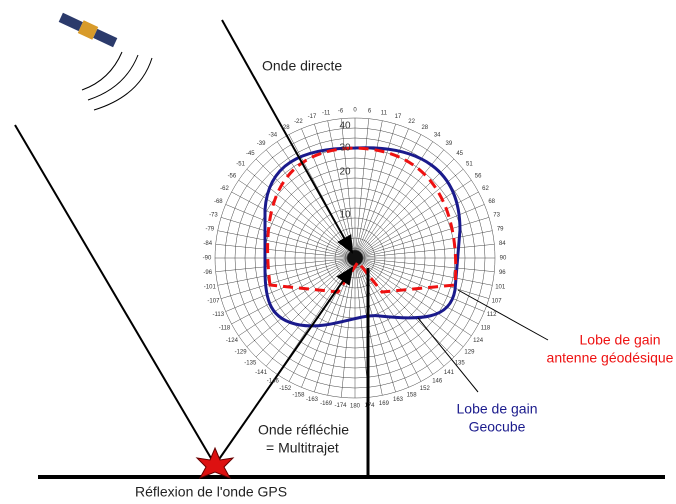  I want to click on angle-label: -169, so click(326, 404).